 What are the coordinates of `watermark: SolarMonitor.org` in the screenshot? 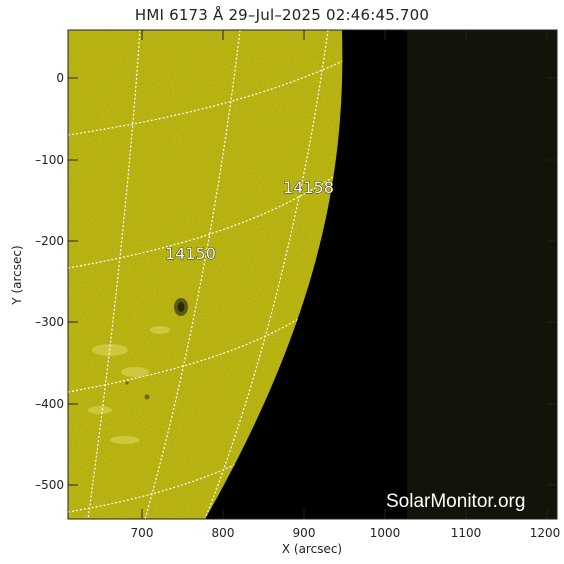 It's located at (455, 501).